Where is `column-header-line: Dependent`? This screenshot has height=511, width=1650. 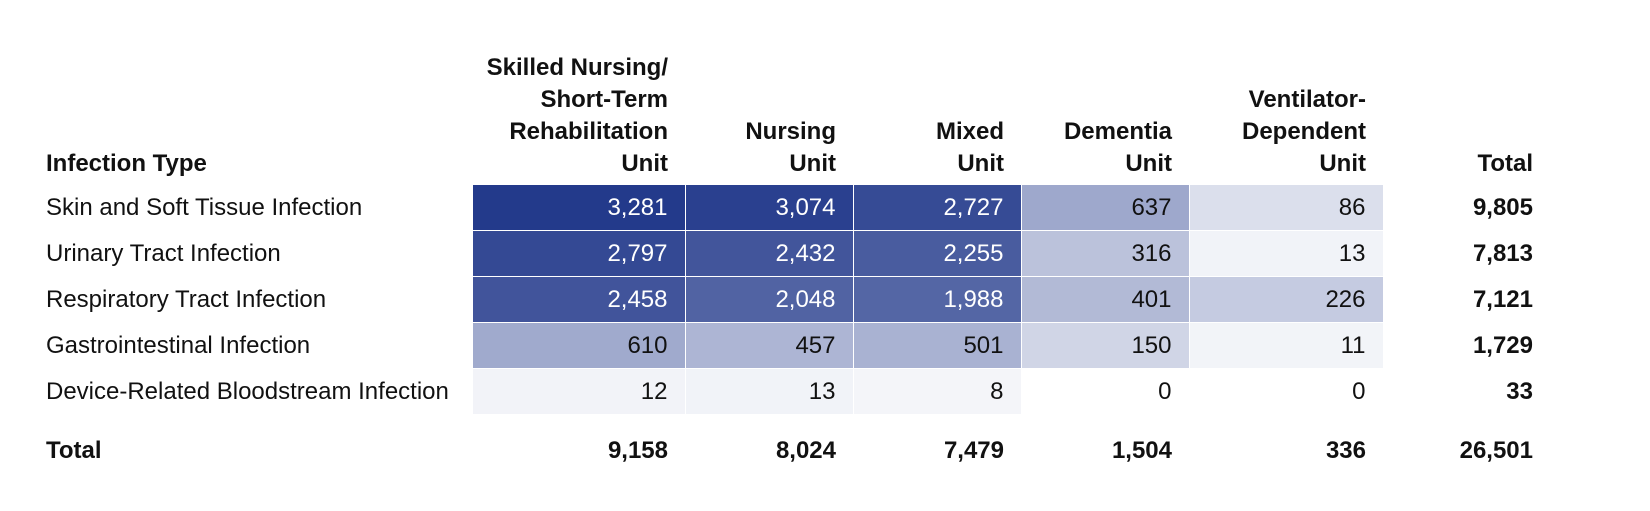
column-header-line: Dependent is located at coordinates (1303, 131).